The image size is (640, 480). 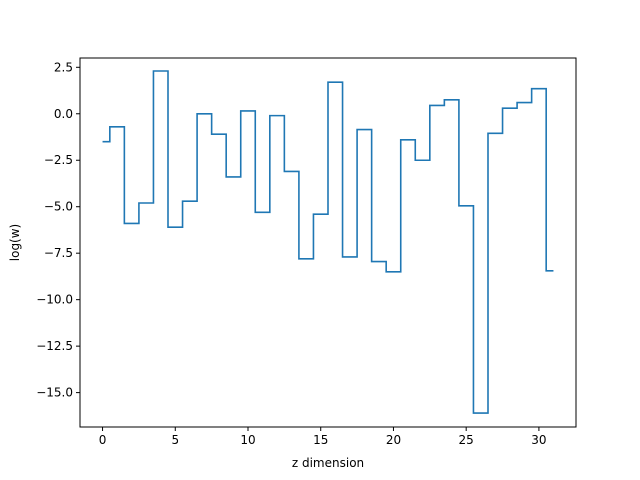 What do you see at coordinates (58, 160) in the screenshot?
I see `y-tick-label: −2.5` at bounding box center [58, 160].